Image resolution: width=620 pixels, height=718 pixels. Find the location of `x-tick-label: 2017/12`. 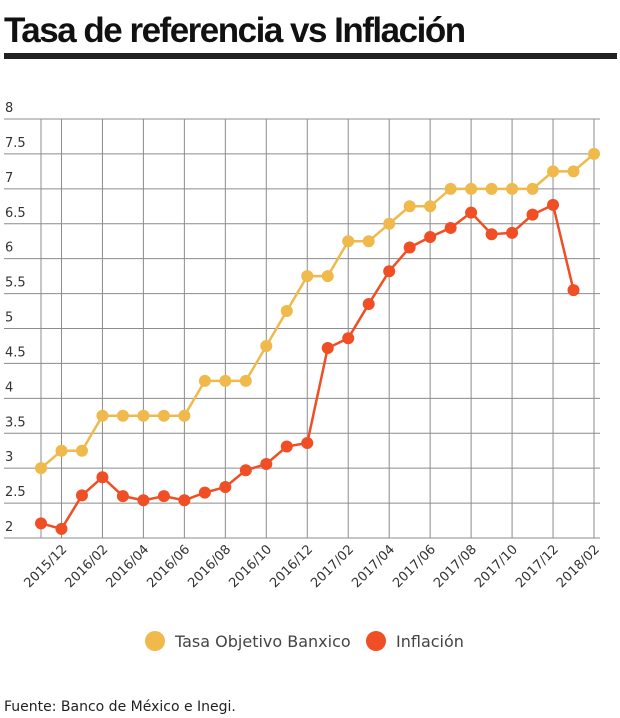

x-tick-label: 2017/12 is located at coordinates (537, 566).